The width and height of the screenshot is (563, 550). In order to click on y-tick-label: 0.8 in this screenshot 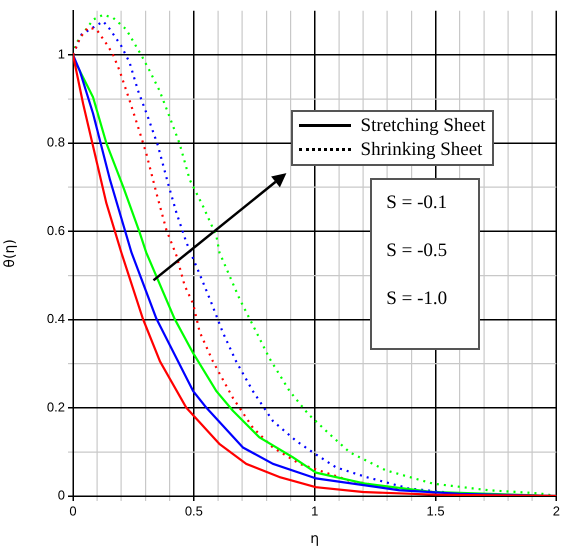, I will do `click(55, 142)`.